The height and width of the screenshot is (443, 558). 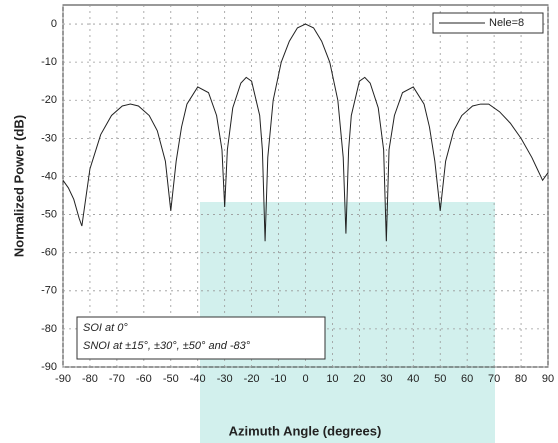 What do you see at coordinates (467, 379) in the screenshot?
I see `x-tick-label: 60` at bounding box center [467, 379].